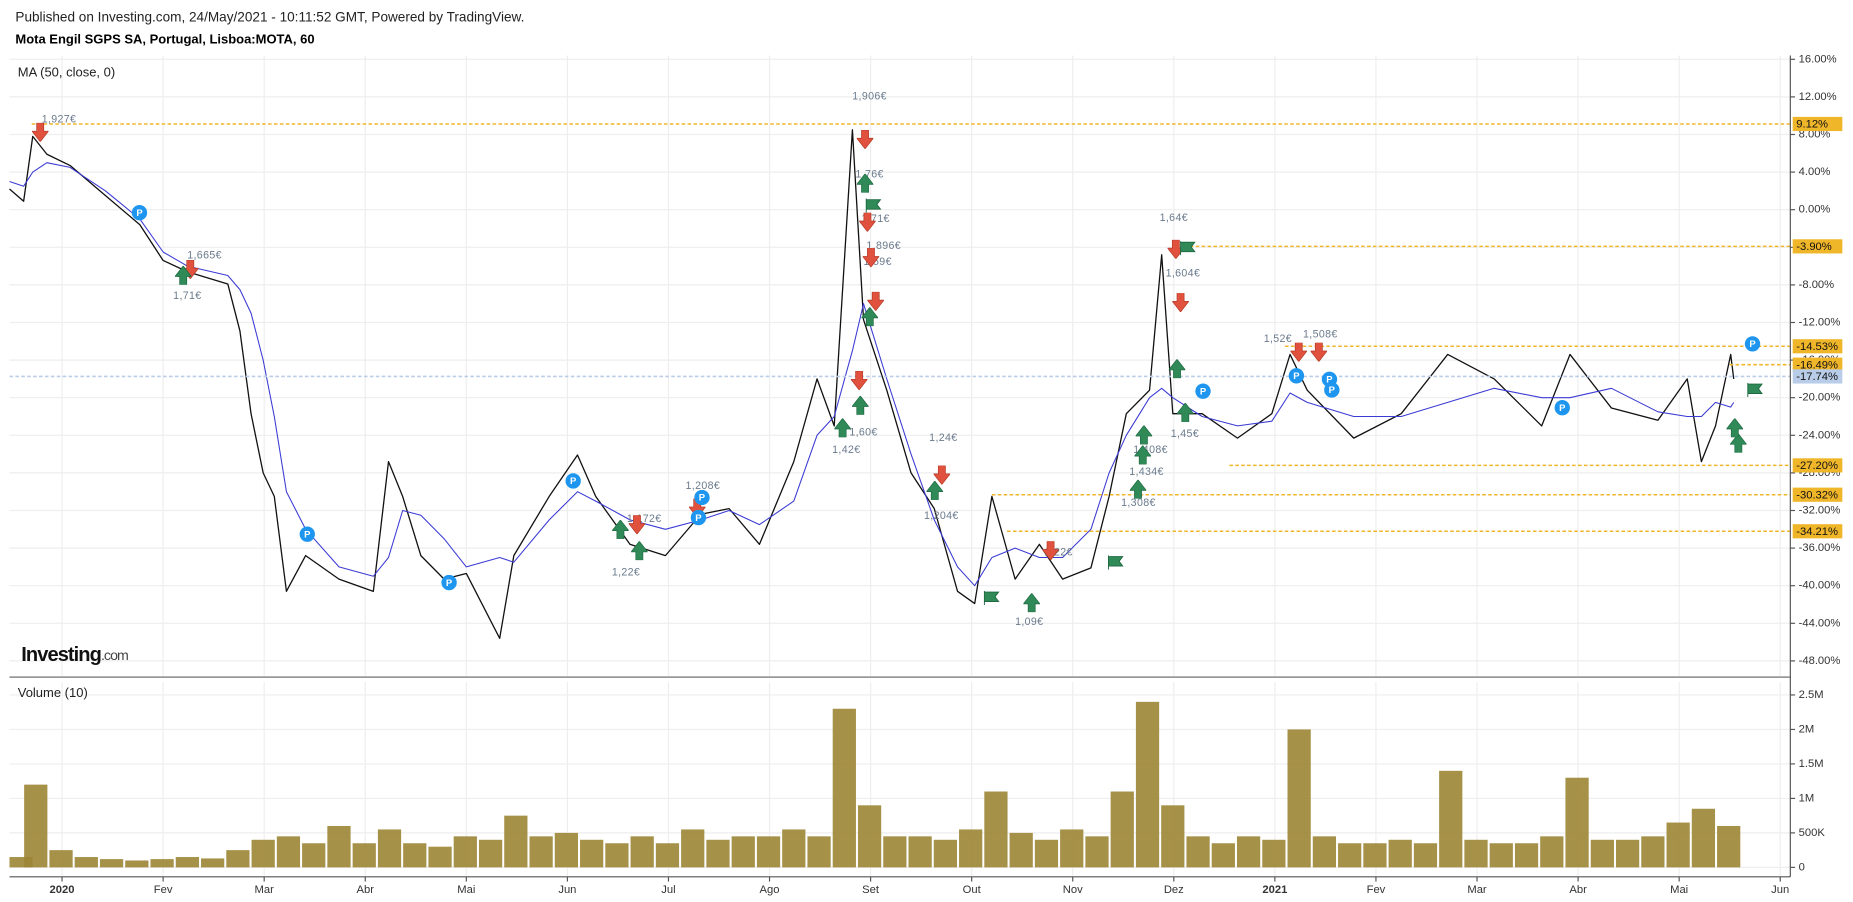  Describe the element at coordinates (59, 119) in the screenshot. I see `price-annotation: 1,927€` at that location.